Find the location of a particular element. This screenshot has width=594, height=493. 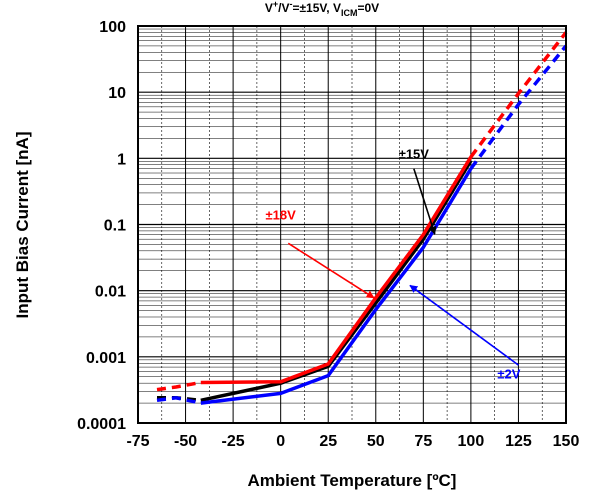

y-tick-label: 0.01 is located at coordinates (110, 292).